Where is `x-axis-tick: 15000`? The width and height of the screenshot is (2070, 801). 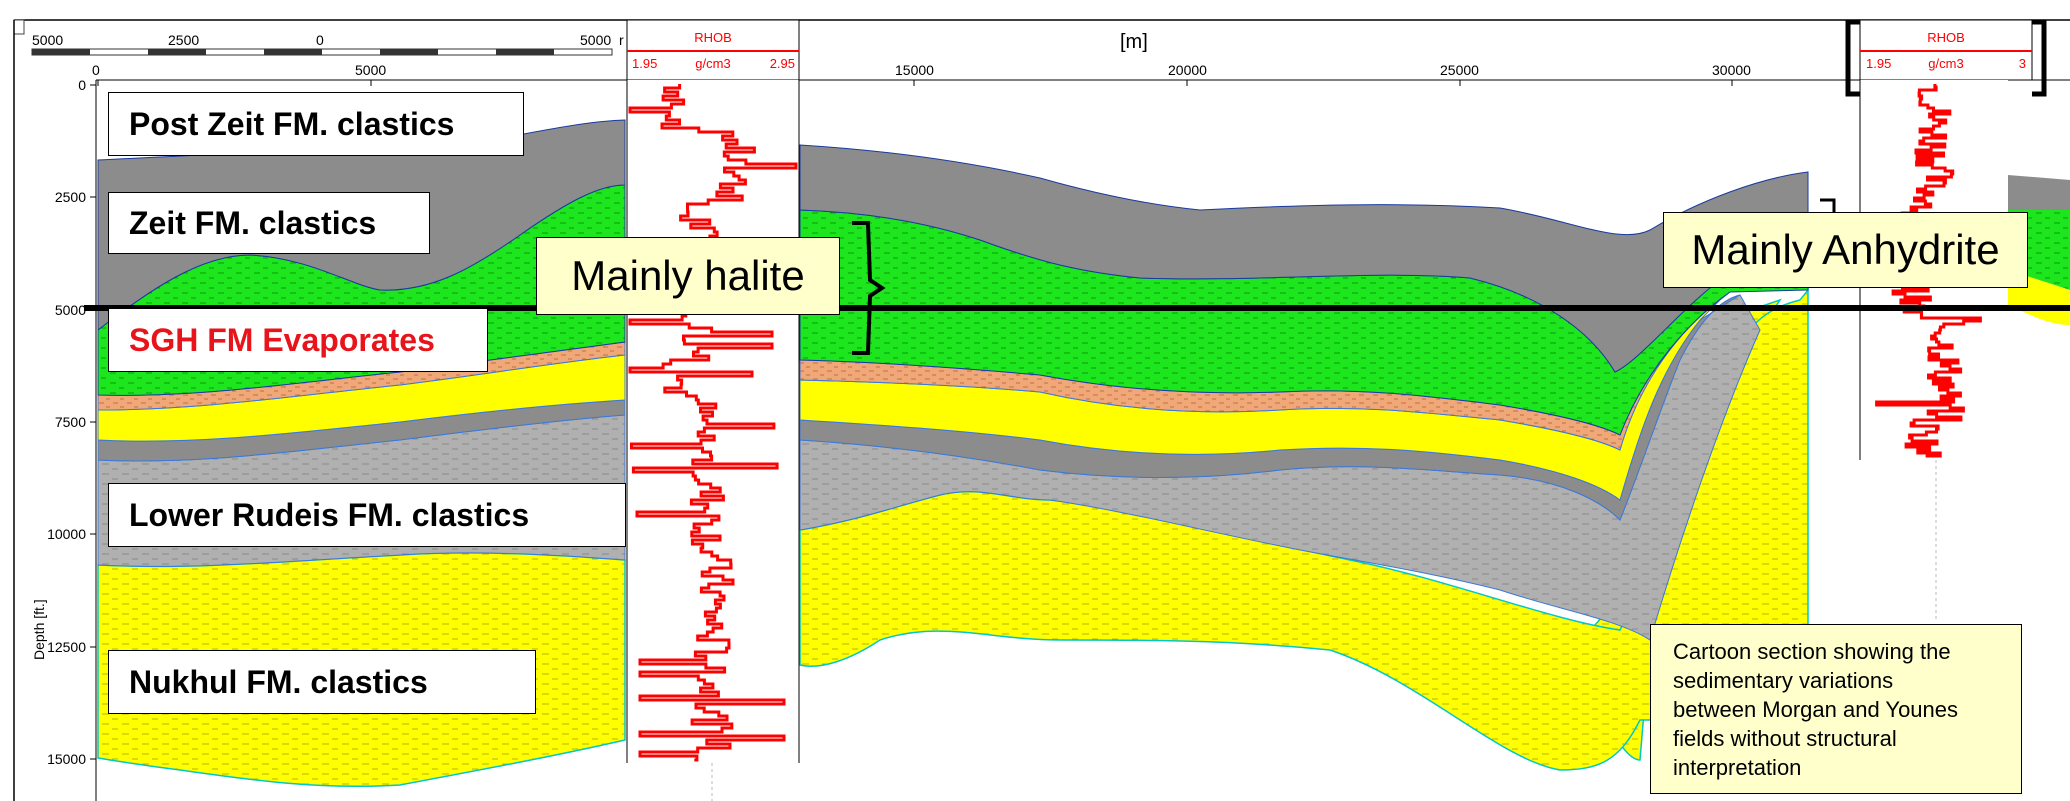 x-axis-tick: 15000 is located at coordinates (914, 70).